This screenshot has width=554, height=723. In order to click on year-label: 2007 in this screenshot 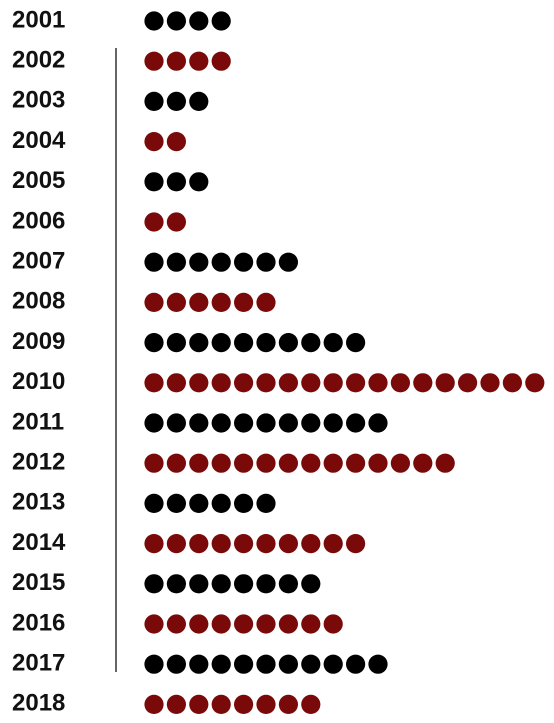, I will do `click(38, 261)`.